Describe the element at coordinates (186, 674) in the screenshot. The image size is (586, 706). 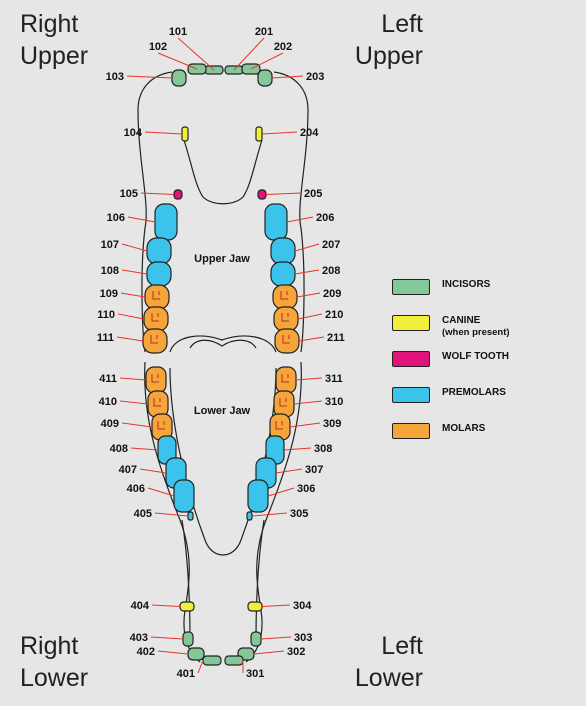
I see `tooth-label-401: 401` at that location.